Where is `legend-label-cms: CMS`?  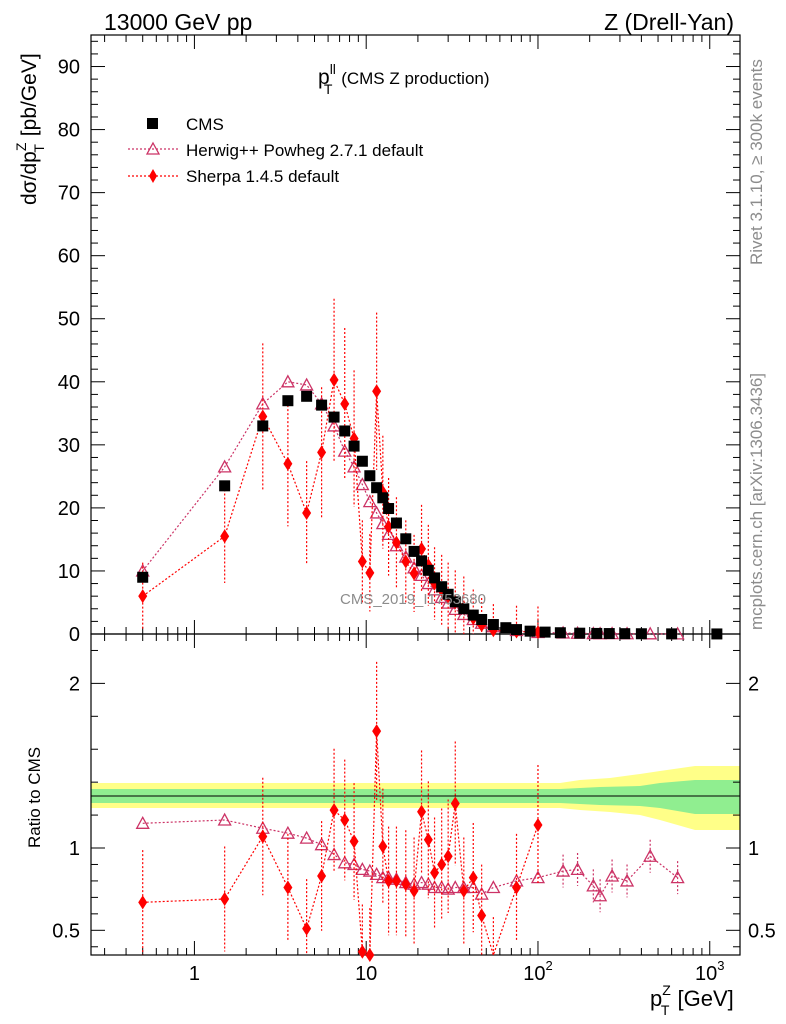
legend-label-cms: CMS is located at coordinates (205, 124).